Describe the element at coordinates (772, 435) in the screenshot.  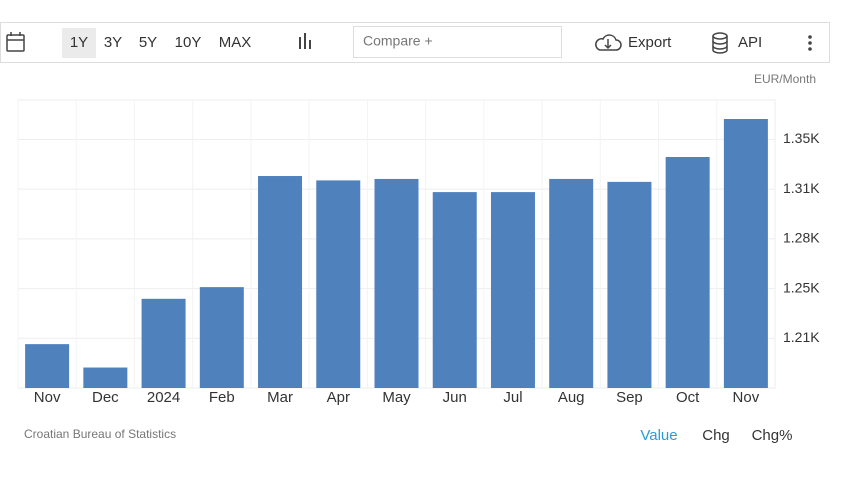
I see `tab: Chg%` at that location.